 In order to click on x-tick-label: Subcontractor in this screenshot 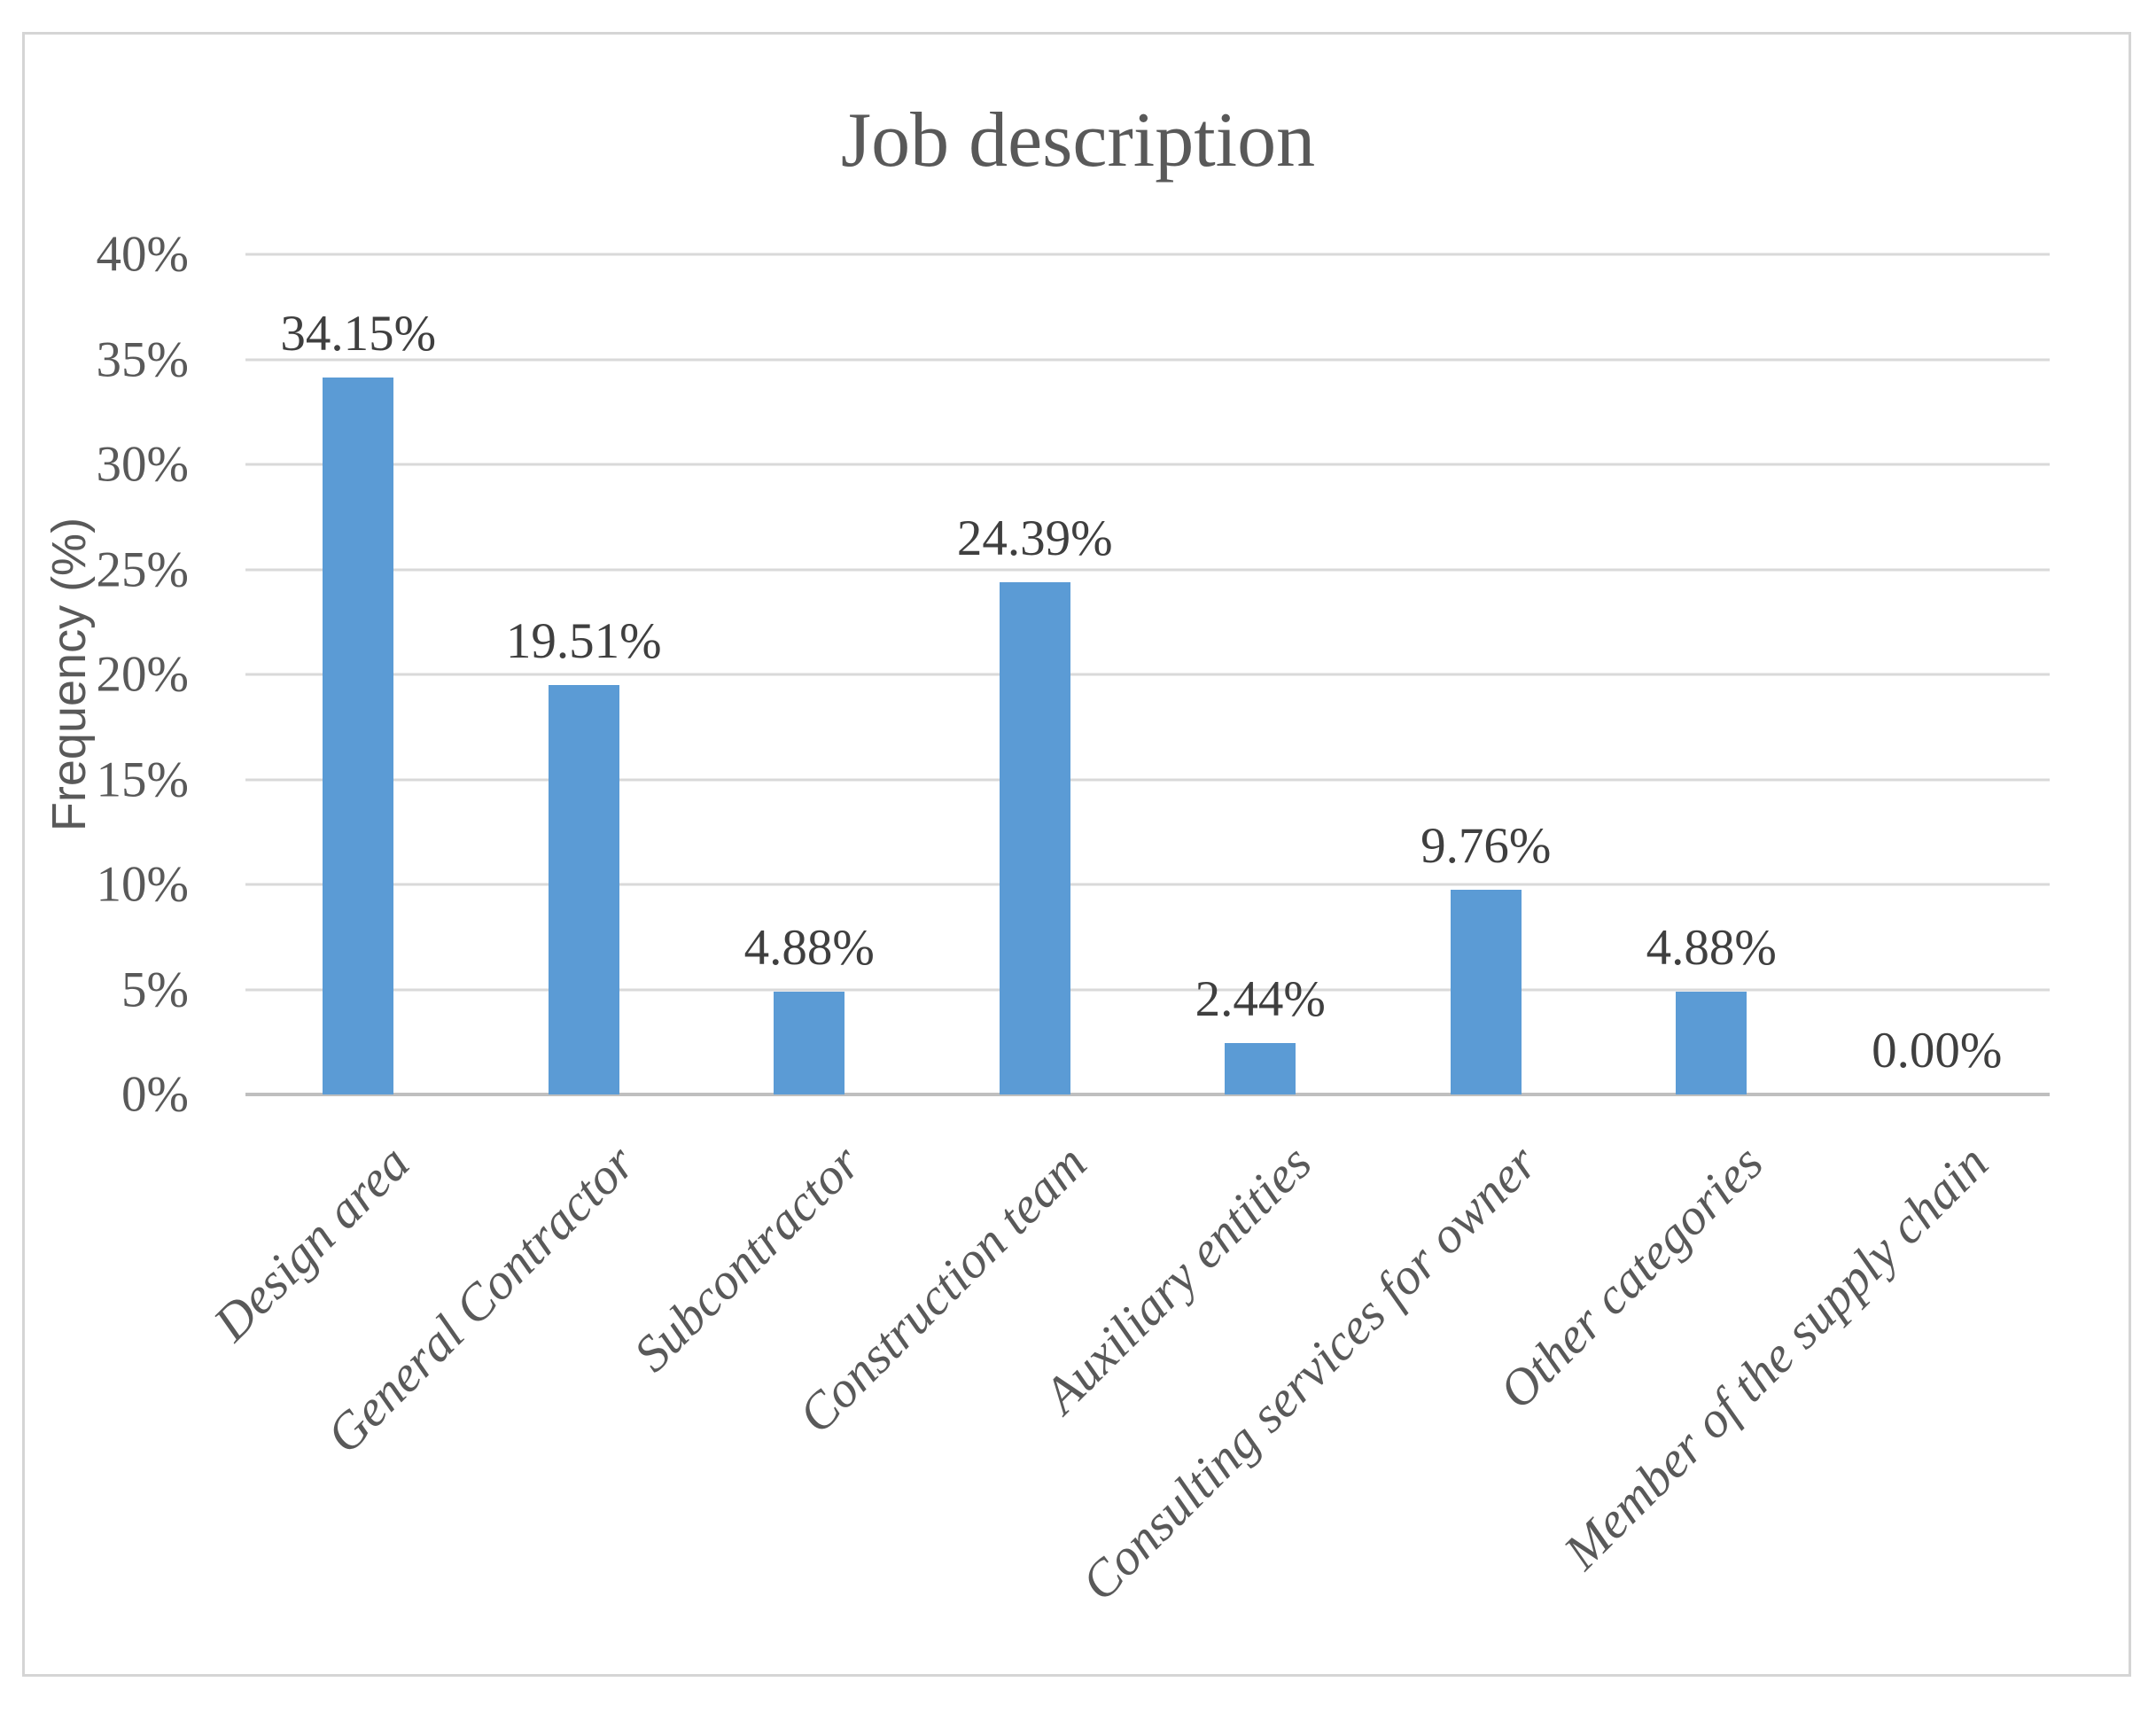, I will do `click(747, 1257)`.